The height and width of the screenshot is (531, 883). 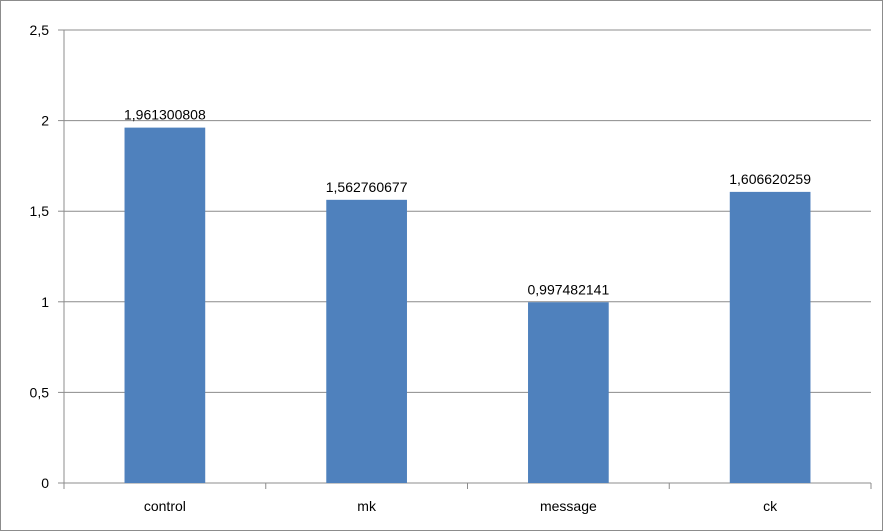 What do you see at coordinates (770, 179) in the screenshot?
I see `data-label-ck: 1,606620259` at bounding box center [770, 179].